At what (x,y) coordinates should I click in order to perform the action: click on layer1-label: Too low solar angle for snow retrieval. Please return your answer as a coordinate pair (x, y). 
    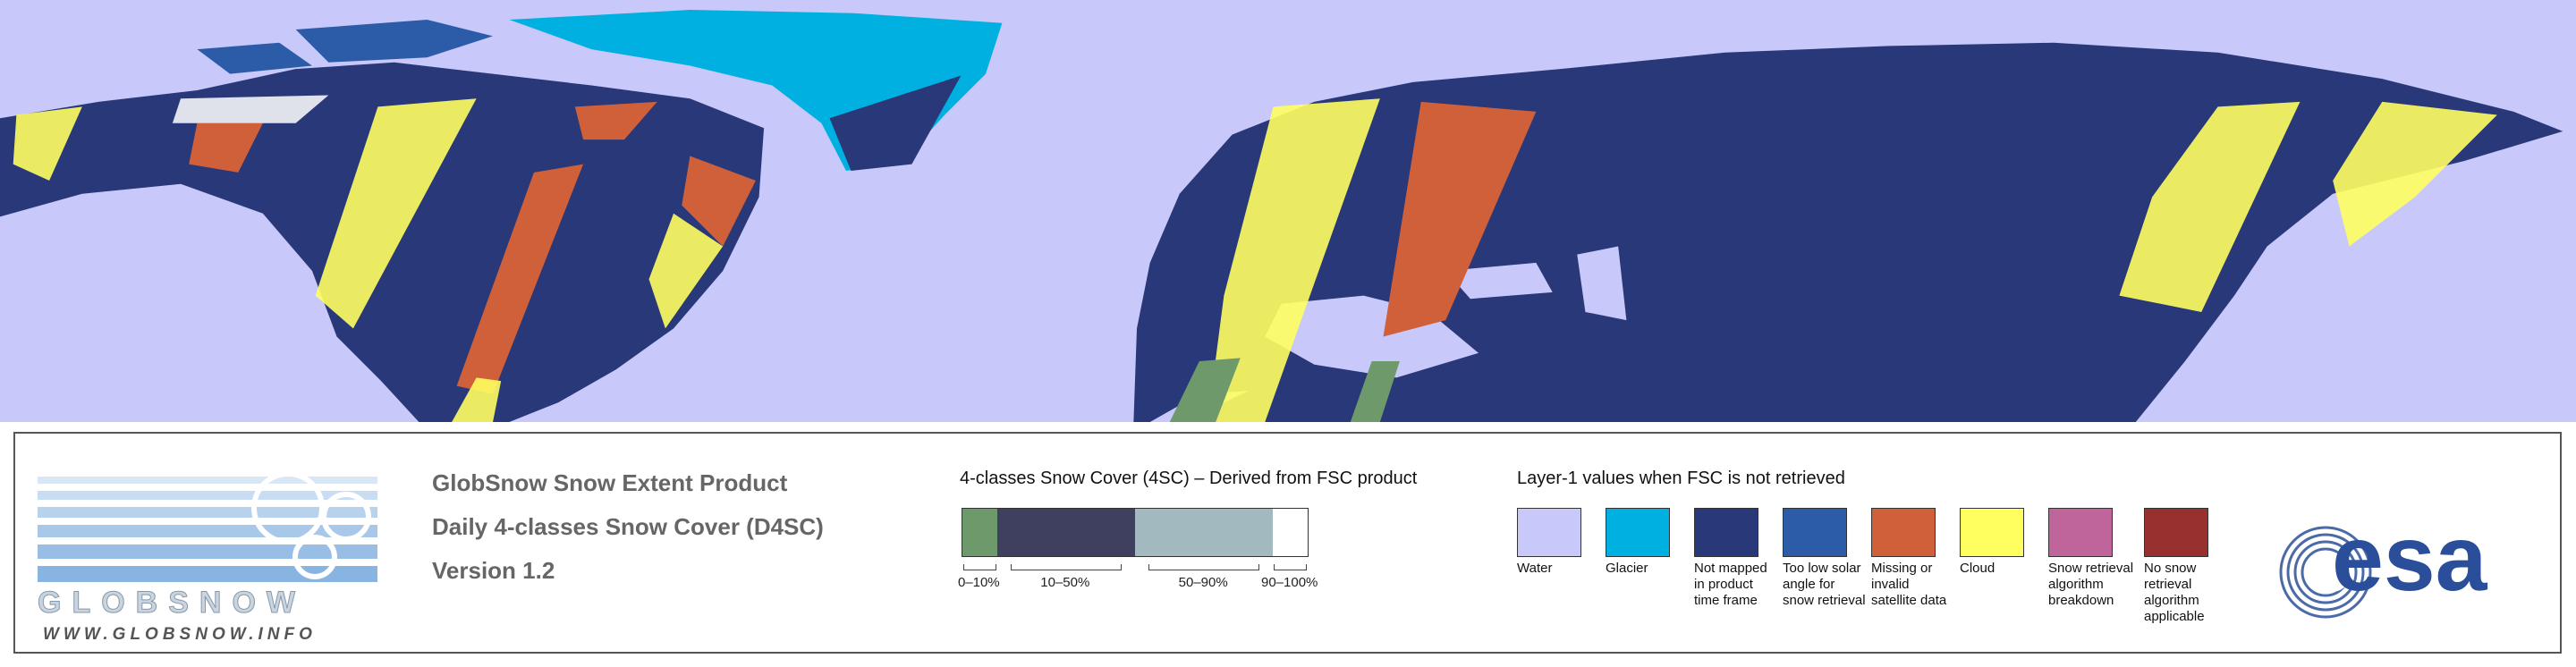
    Looking at the image, I should click on (1824, 584).